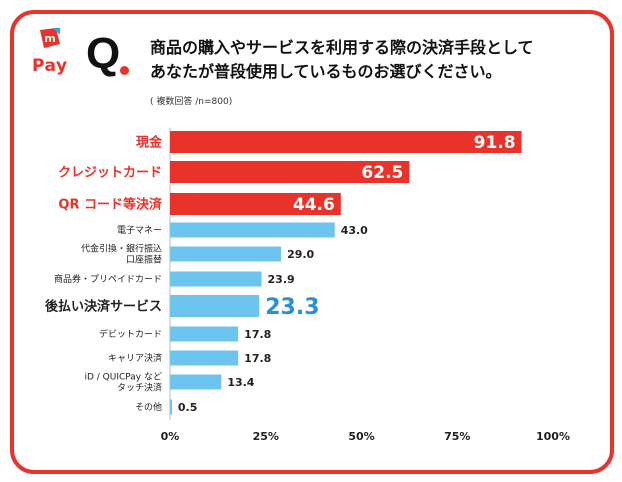 The height and width of the screenshot is (482, 622). I want to click on x-tick-label-0: 0%, so click(170, 436).